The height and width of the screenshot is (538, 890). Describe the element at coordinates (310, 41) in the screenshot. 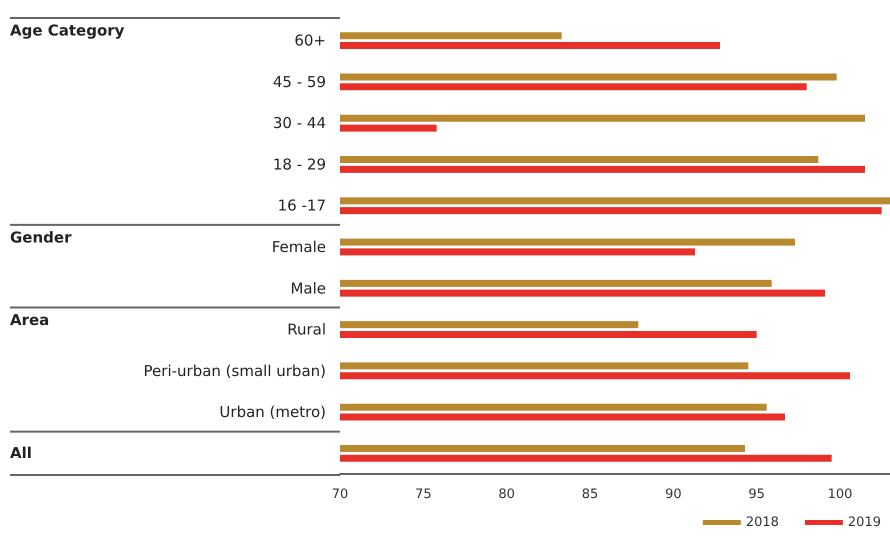

I see `y-tick-label: 60+` at that location.